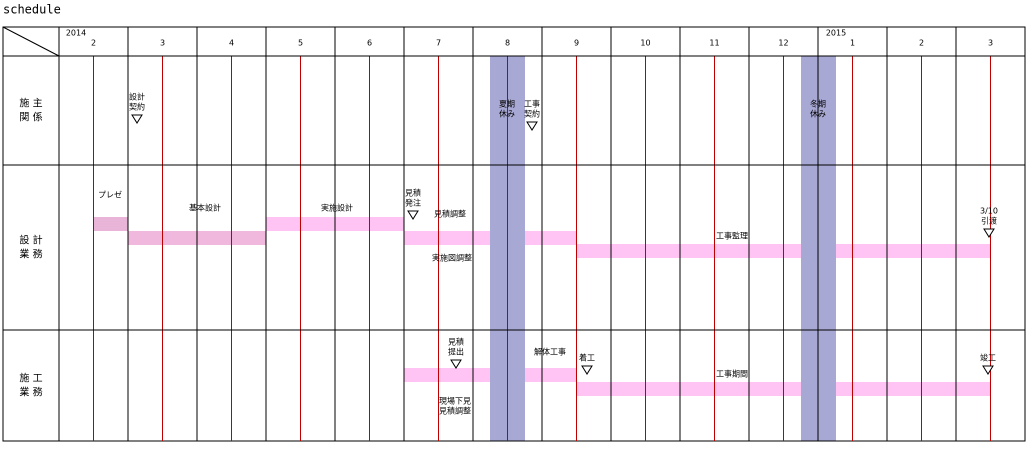  What do you see at coordinates (550, 352) in the screenshot?
I see `note-label: 解体工事` at bounding box center [550, 352].